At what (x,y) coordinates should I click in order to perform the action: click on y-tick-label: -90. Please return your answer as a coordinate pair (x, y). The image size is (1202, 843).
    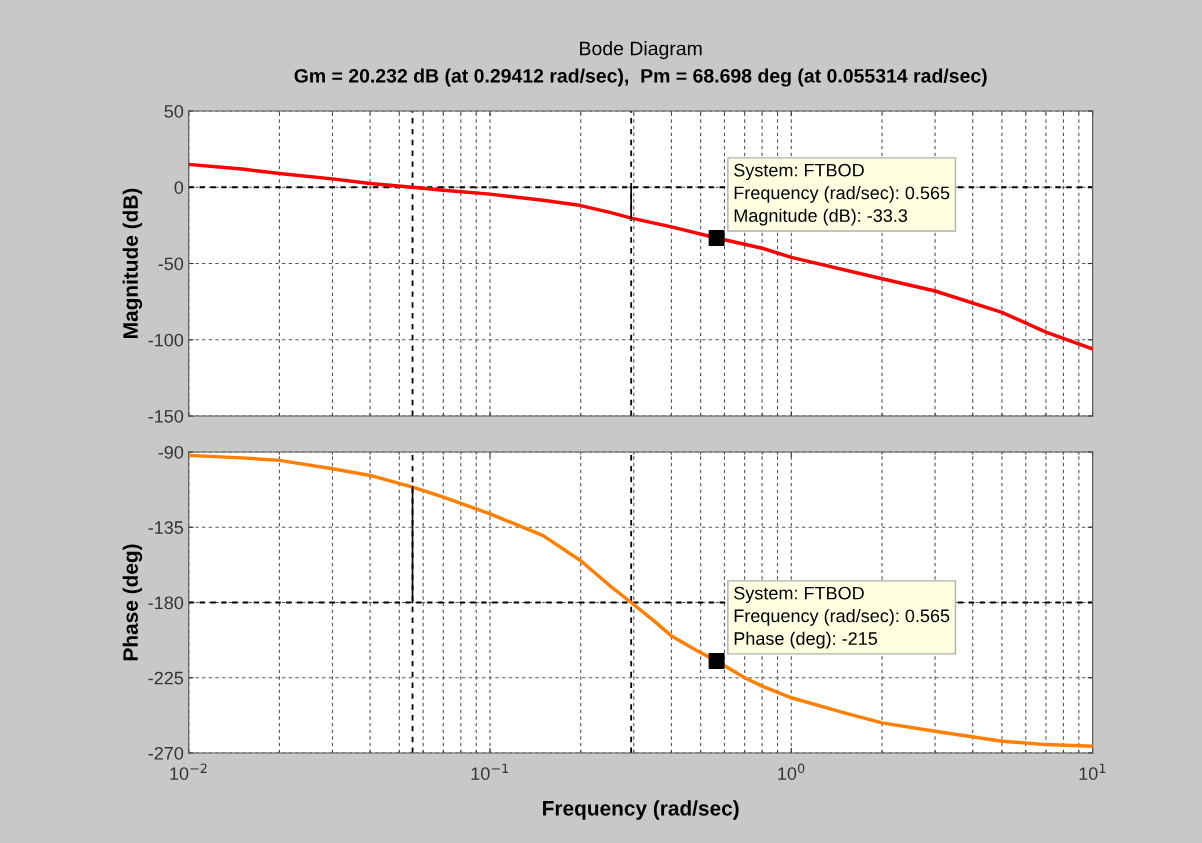
    Looking at the image, I should click on (171, 452).